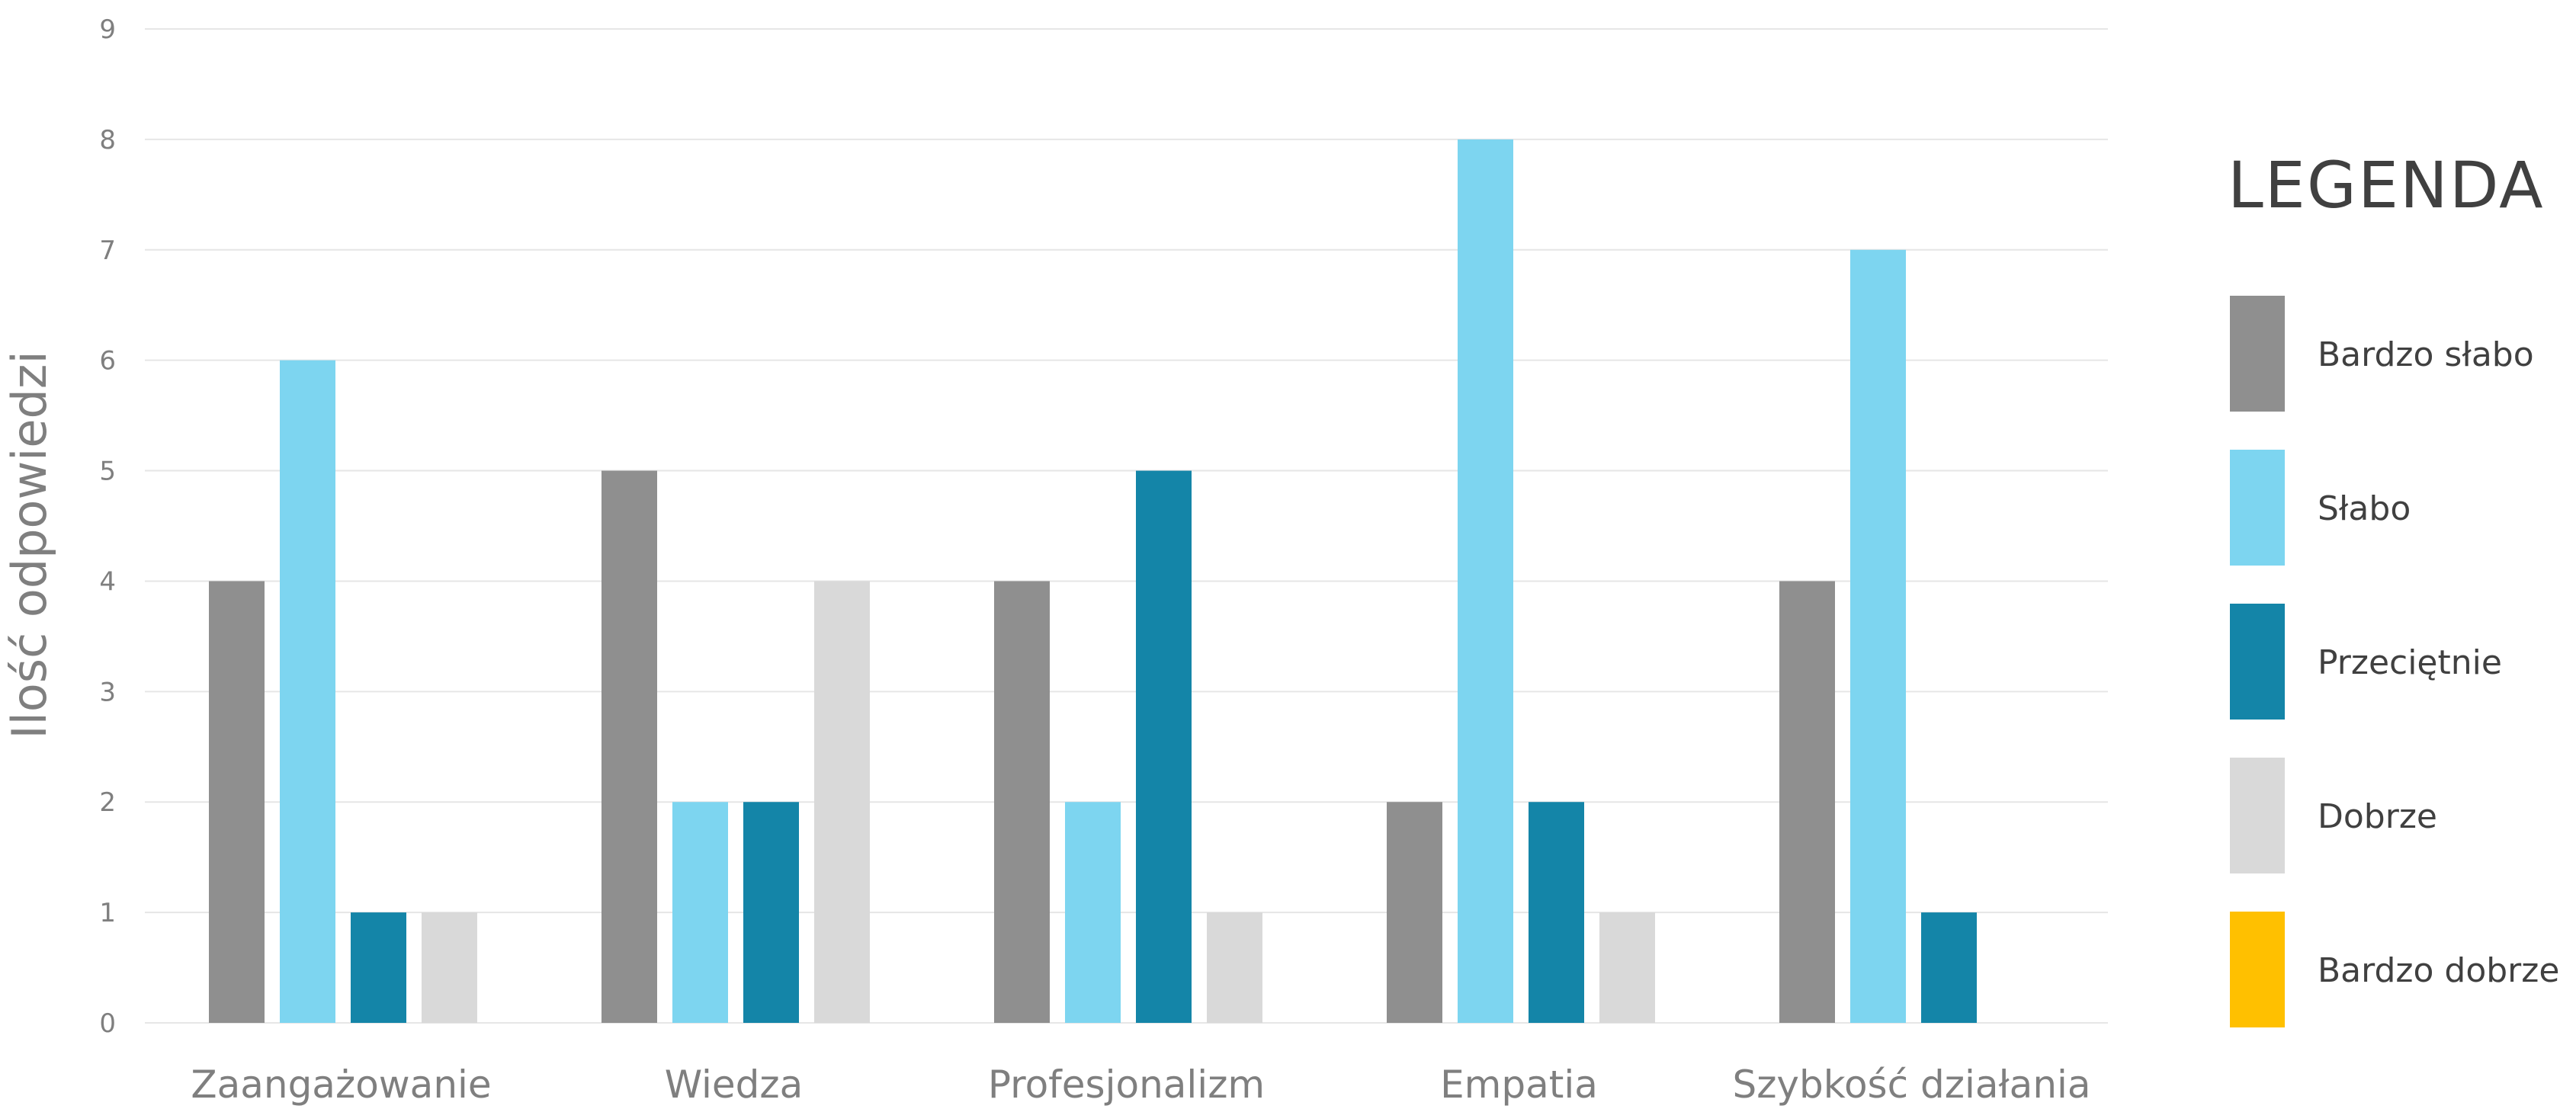  Describe the element at coordinates (1485, 581) in the screenshot. I see `bar-słabo-3` at that location.